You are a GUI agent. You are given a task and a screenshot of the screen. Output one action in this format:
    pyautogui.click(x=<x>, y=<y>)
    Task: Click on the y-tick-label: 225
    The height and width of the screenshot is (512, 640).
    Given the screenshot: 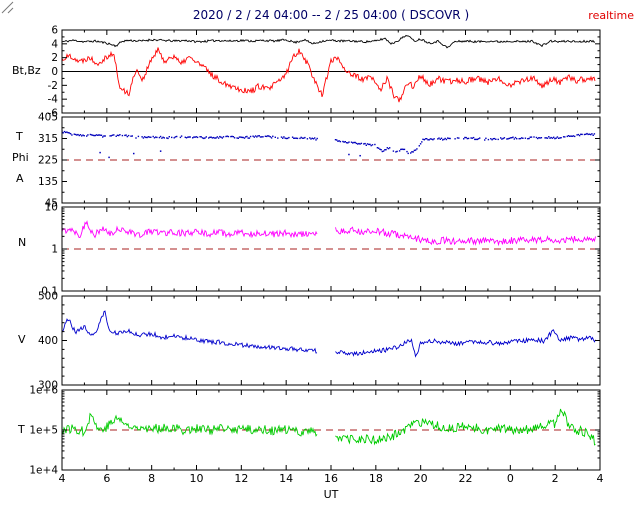 What is the action you would take?
    pyautogui.click(x=48, y=161)
    